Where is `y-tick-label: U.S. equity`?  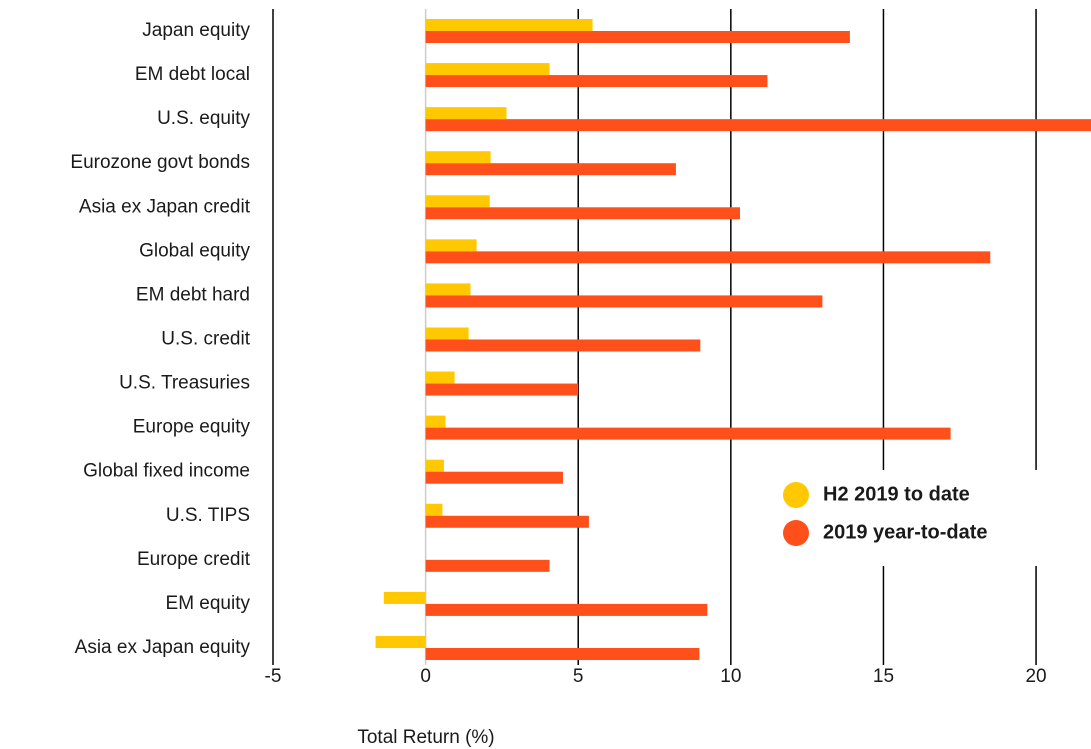 y-tick-label: U.S. equity is located at coordinates (203, 118).